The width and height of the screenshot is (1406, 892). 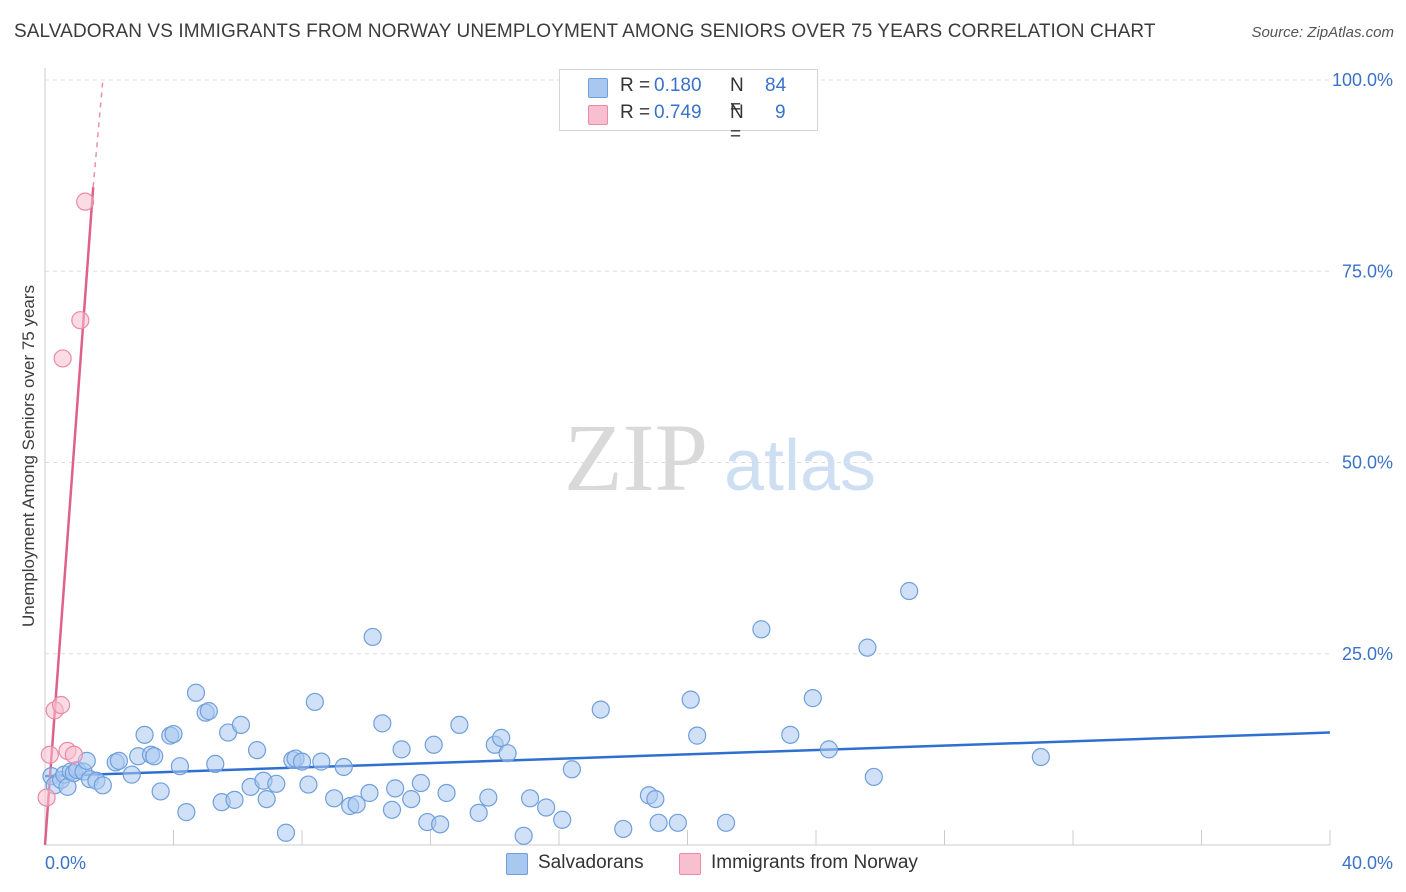 I want to click on legend-n-value: 84, so click(x=776, y=85).